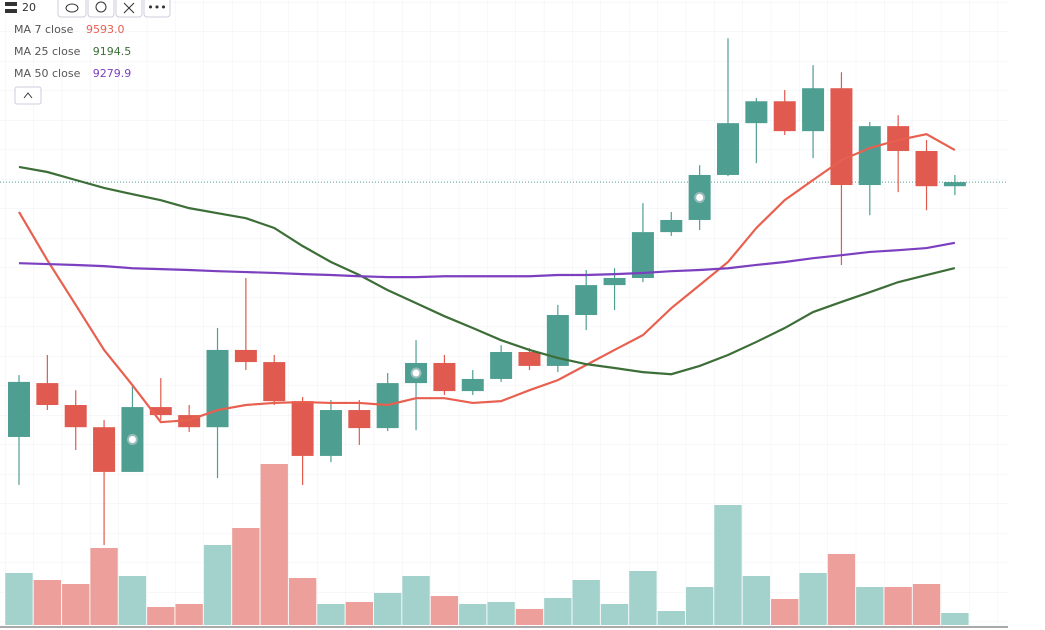  Describe the element at coordinates (44, 29) in the screenshot. I see `legend-name: MA 7 close` at that location.